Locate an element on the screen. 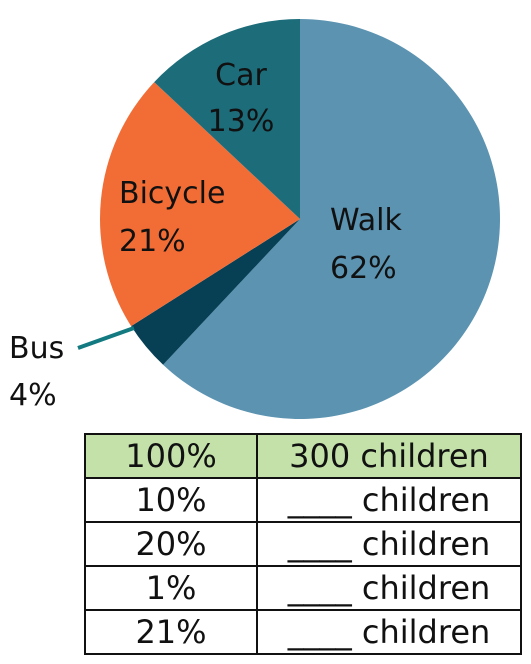  slice-value-bicycle: 21% is located at coordinates (152, 241).